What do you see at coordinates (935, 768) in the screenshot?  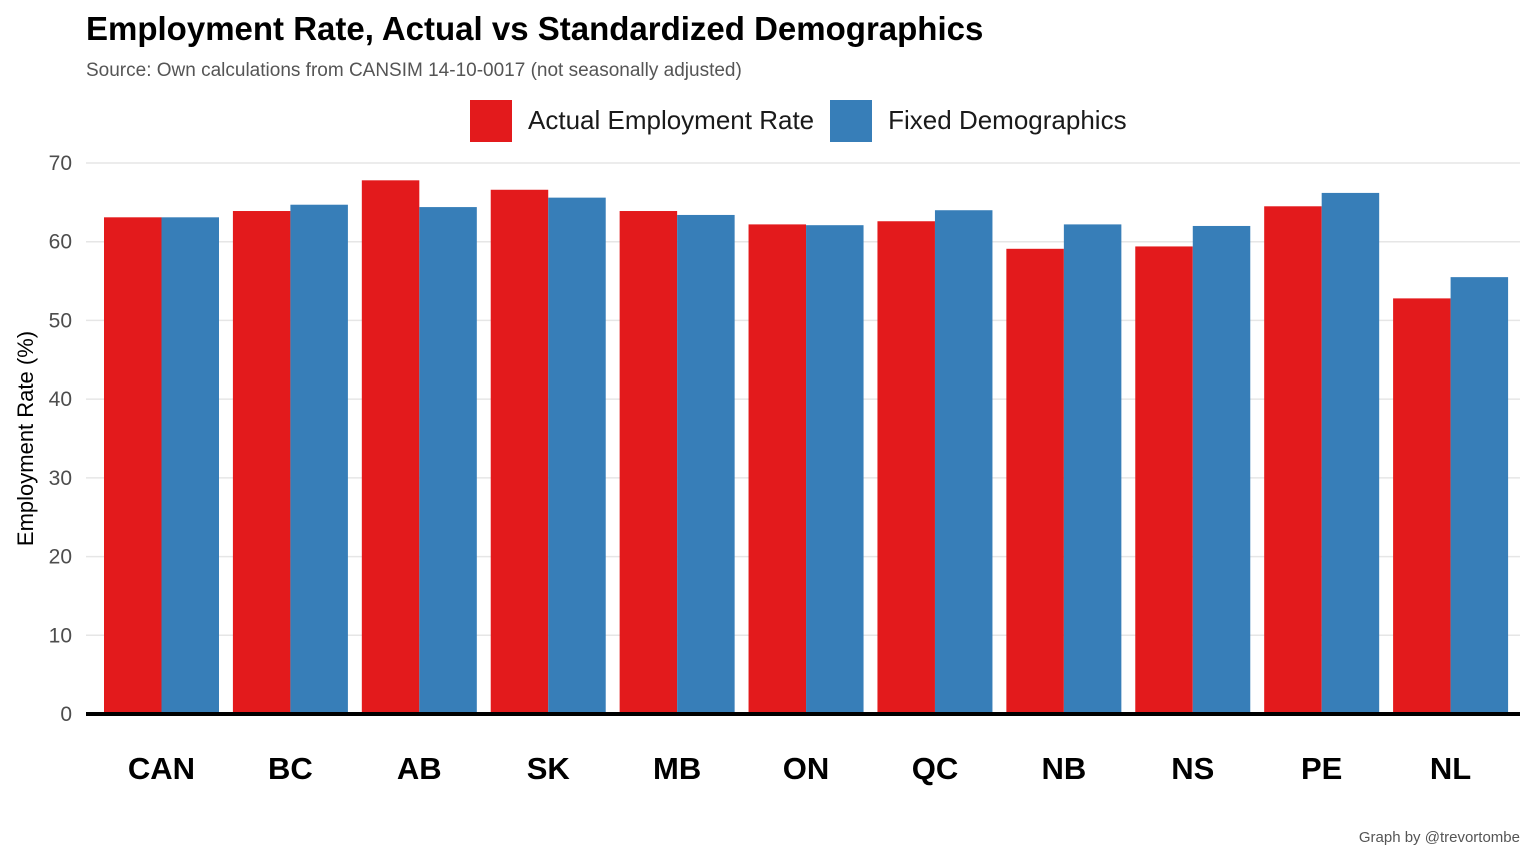 I see `x-tick-label: QC` at bounding box center [935, 768].